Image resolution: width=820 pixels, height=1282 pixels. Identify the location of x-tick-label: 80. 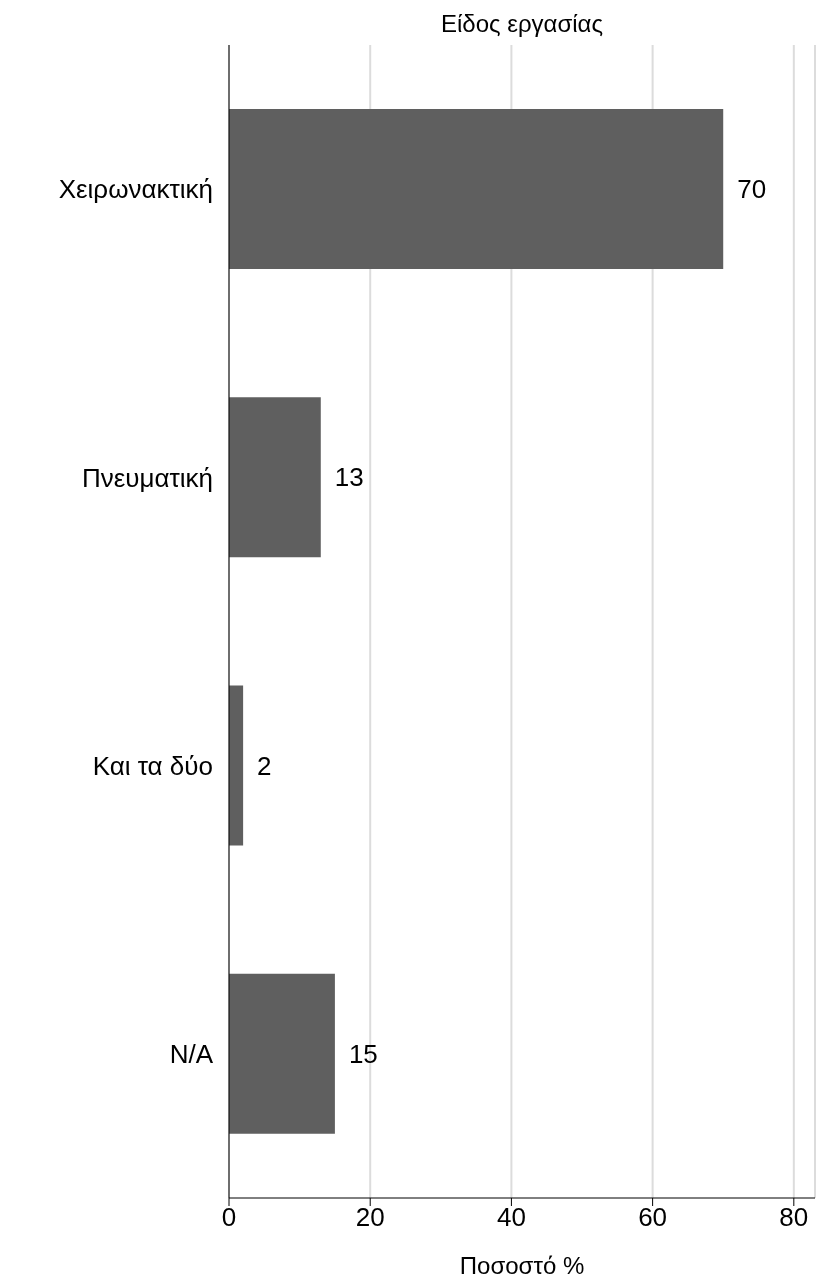
(794, 1217).